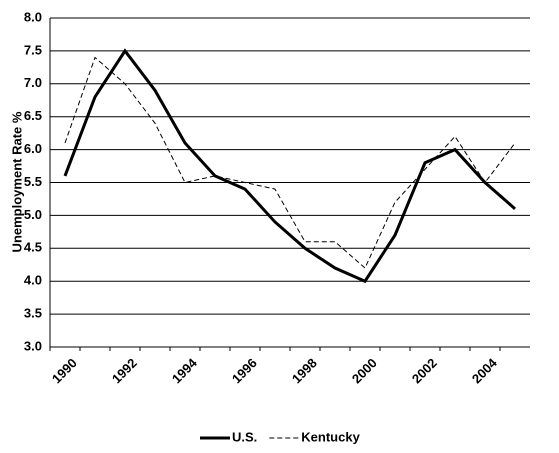  Describe the element at coordinates (33, 214) in the screenshot. I see `y-tick-label: 5.0` at that location.